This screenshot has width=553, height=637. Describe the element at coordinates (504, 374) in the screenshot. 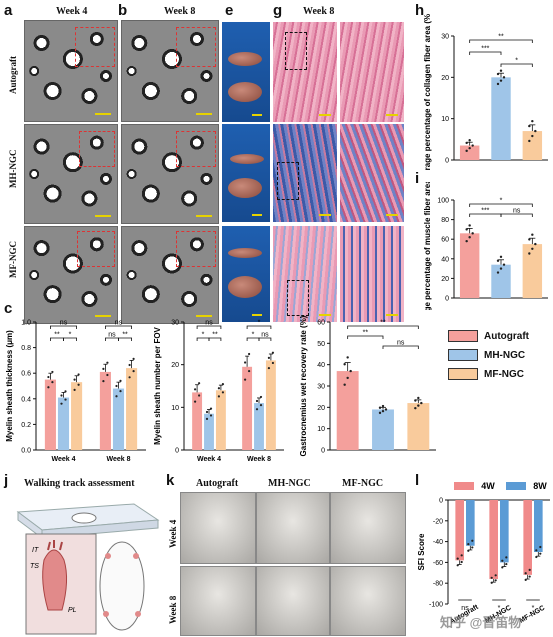

I see `legend-label: MF-NGC` at that location.